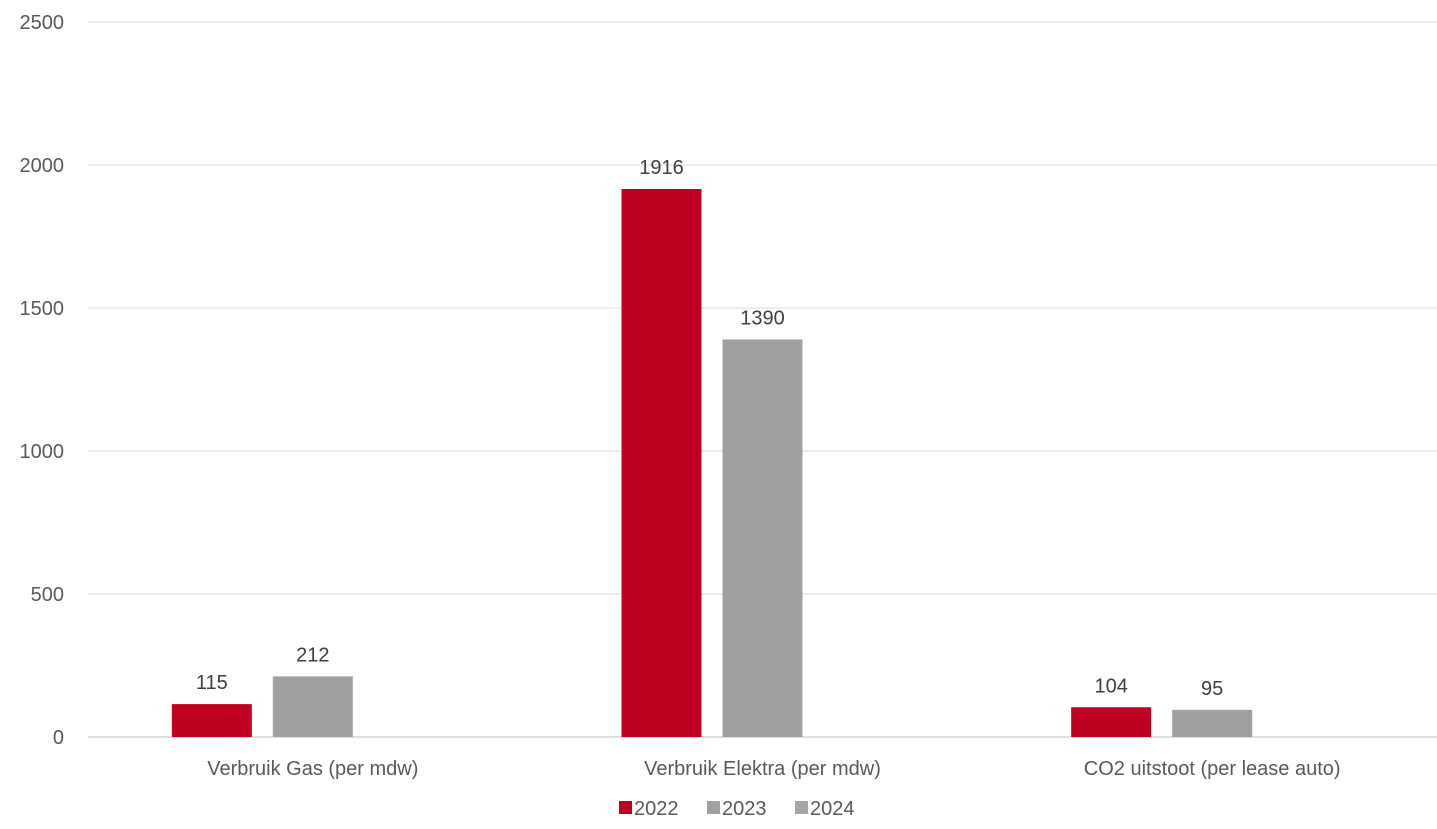 This screenshot has height=829, width=1437. Describe the element at coordinates (744, 809) in the screenshot. I see `legend-label: 2023` at that location.